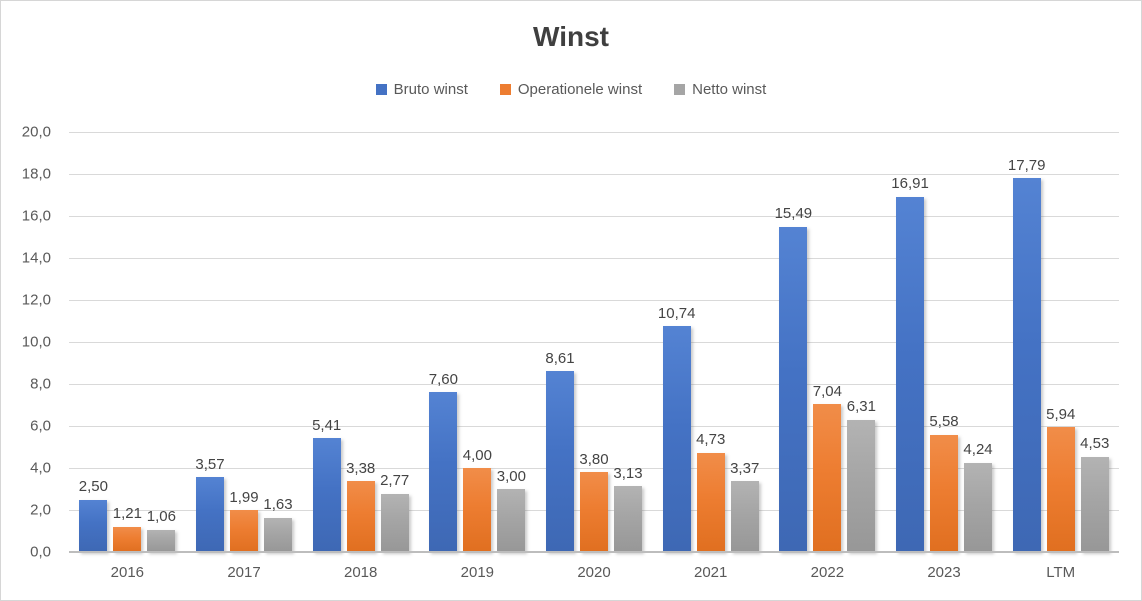 The width and height of the screenshot is (1142, 601). What do you see at coordinates (40, 510) in the screenshot?
I see `y-tick-label: 2,0` at bounding box center [40, 510].